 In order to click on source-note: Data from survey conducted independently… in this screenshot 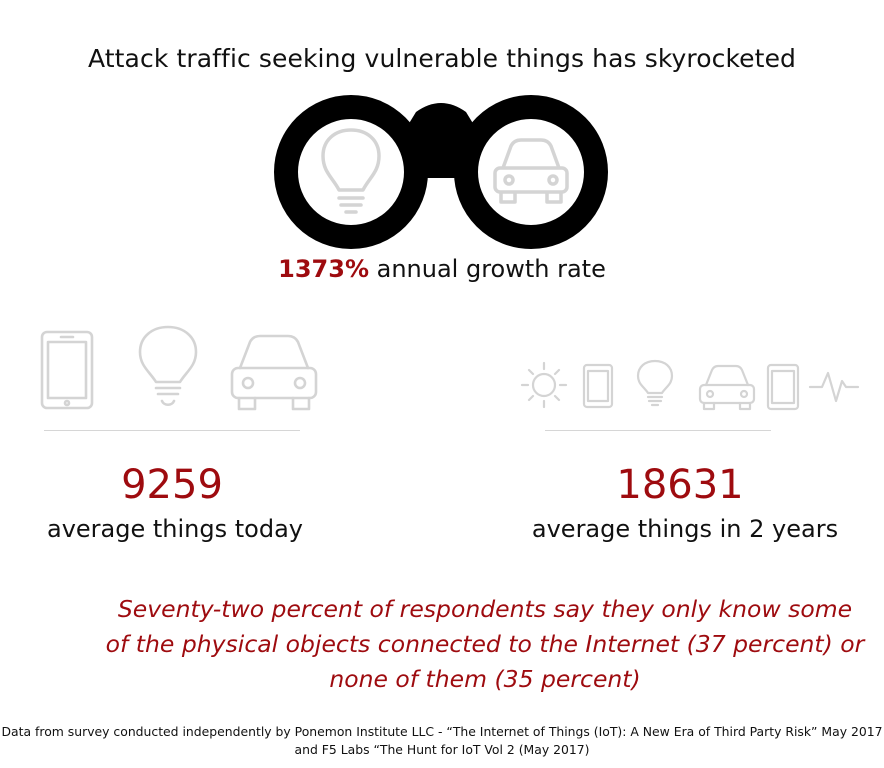, I will do `click(442, 741)`.